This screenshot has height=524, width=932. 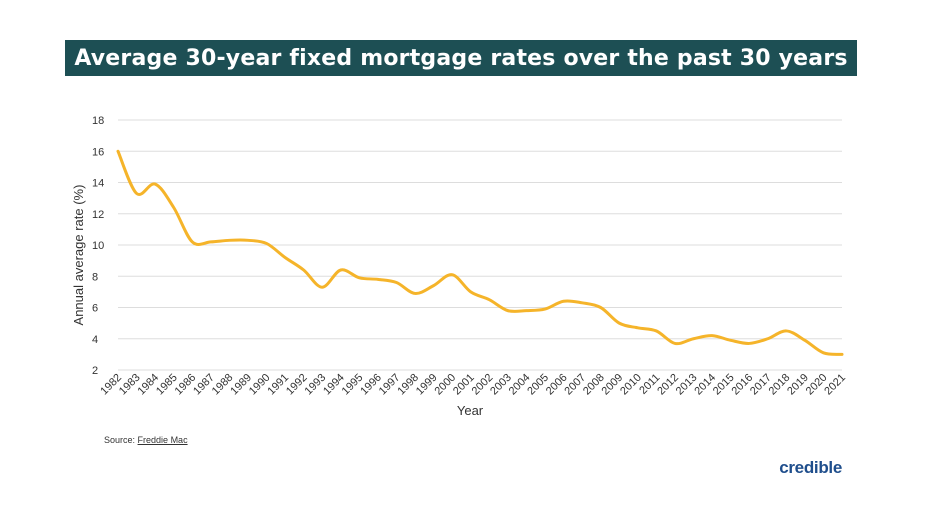 I want to click on source-note: Source: Freddie Mac, so click(x=146, y=440).